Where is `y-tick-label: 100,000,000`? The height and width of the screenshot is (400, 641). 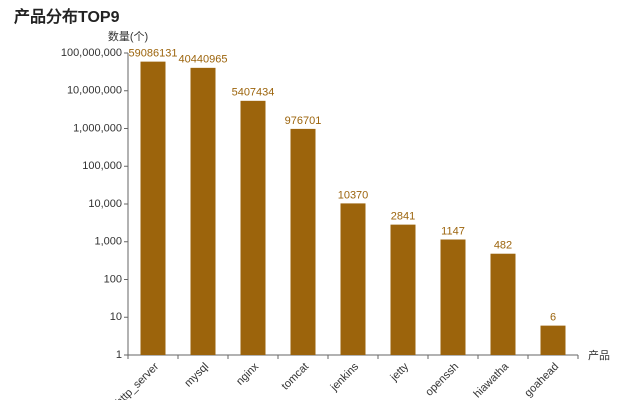
y-tick-label: 100,000,000 is located at coordinates (91, 53).